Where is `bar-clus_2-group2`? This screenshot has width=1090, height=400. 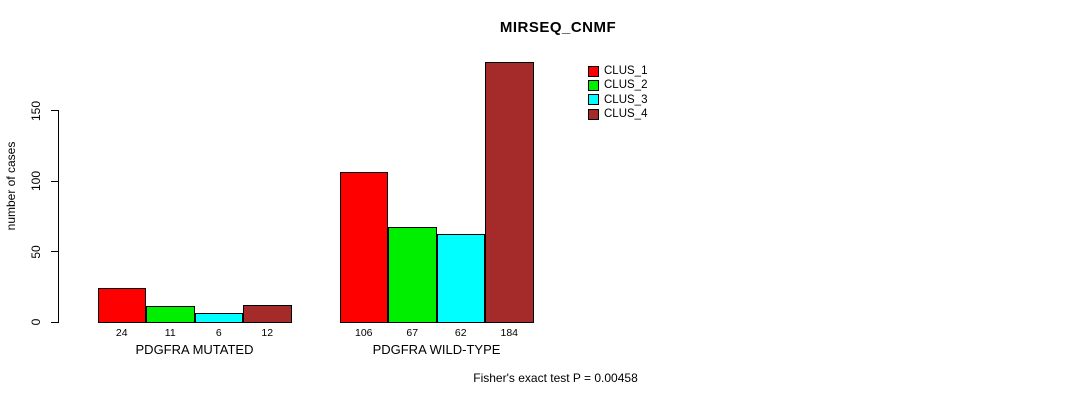
bar-clus_2-group2 is located at coordinates (412, 275).